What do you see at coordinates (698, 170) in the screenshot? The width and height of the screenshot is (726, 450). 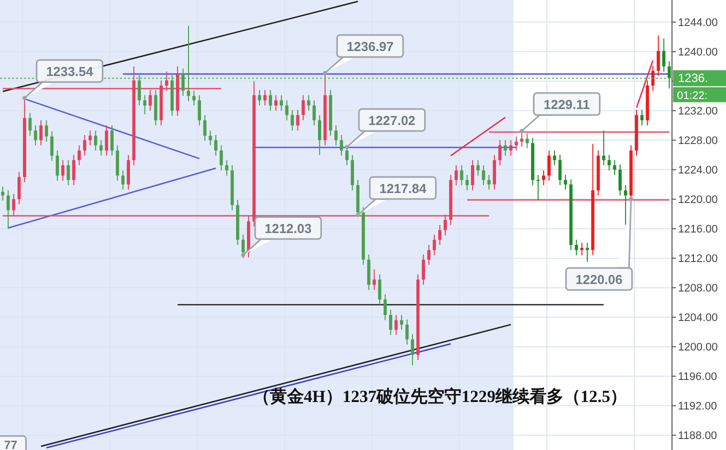 I see `y-tick-label: 1224.00` at bounding box center [698, 170].